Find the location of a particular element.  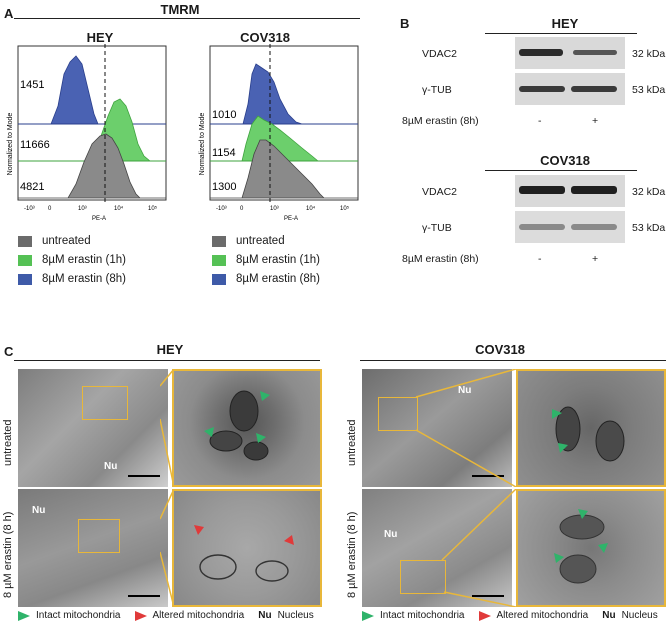

cov318-tick-0: -10³ is located at coordinates (221, 209).